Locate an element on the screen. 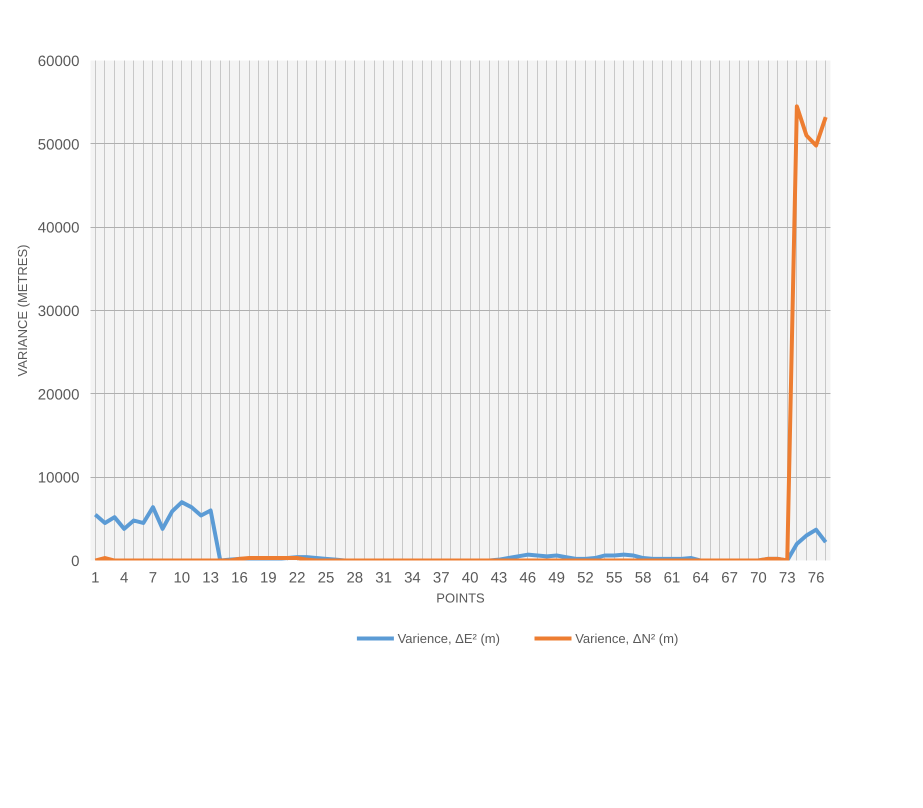 The height and width of the screenshot is (808, 923). y-tick-label: 30000 is located at coordinates (59, 311).